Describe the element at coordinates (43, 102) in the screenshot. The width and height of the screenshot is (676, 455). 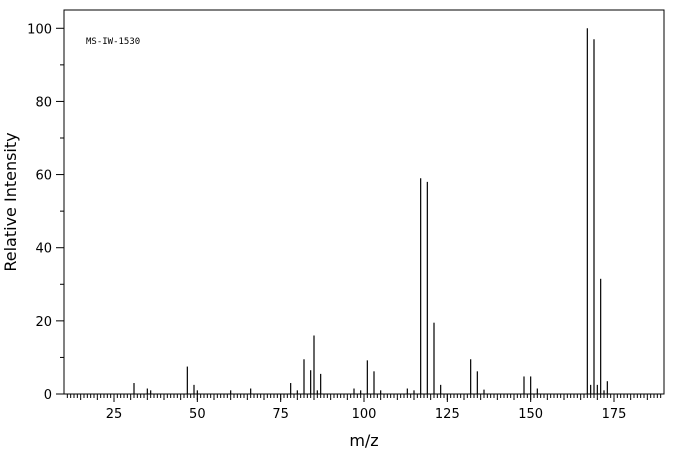
I see `y-tick-label: 80` at that location.